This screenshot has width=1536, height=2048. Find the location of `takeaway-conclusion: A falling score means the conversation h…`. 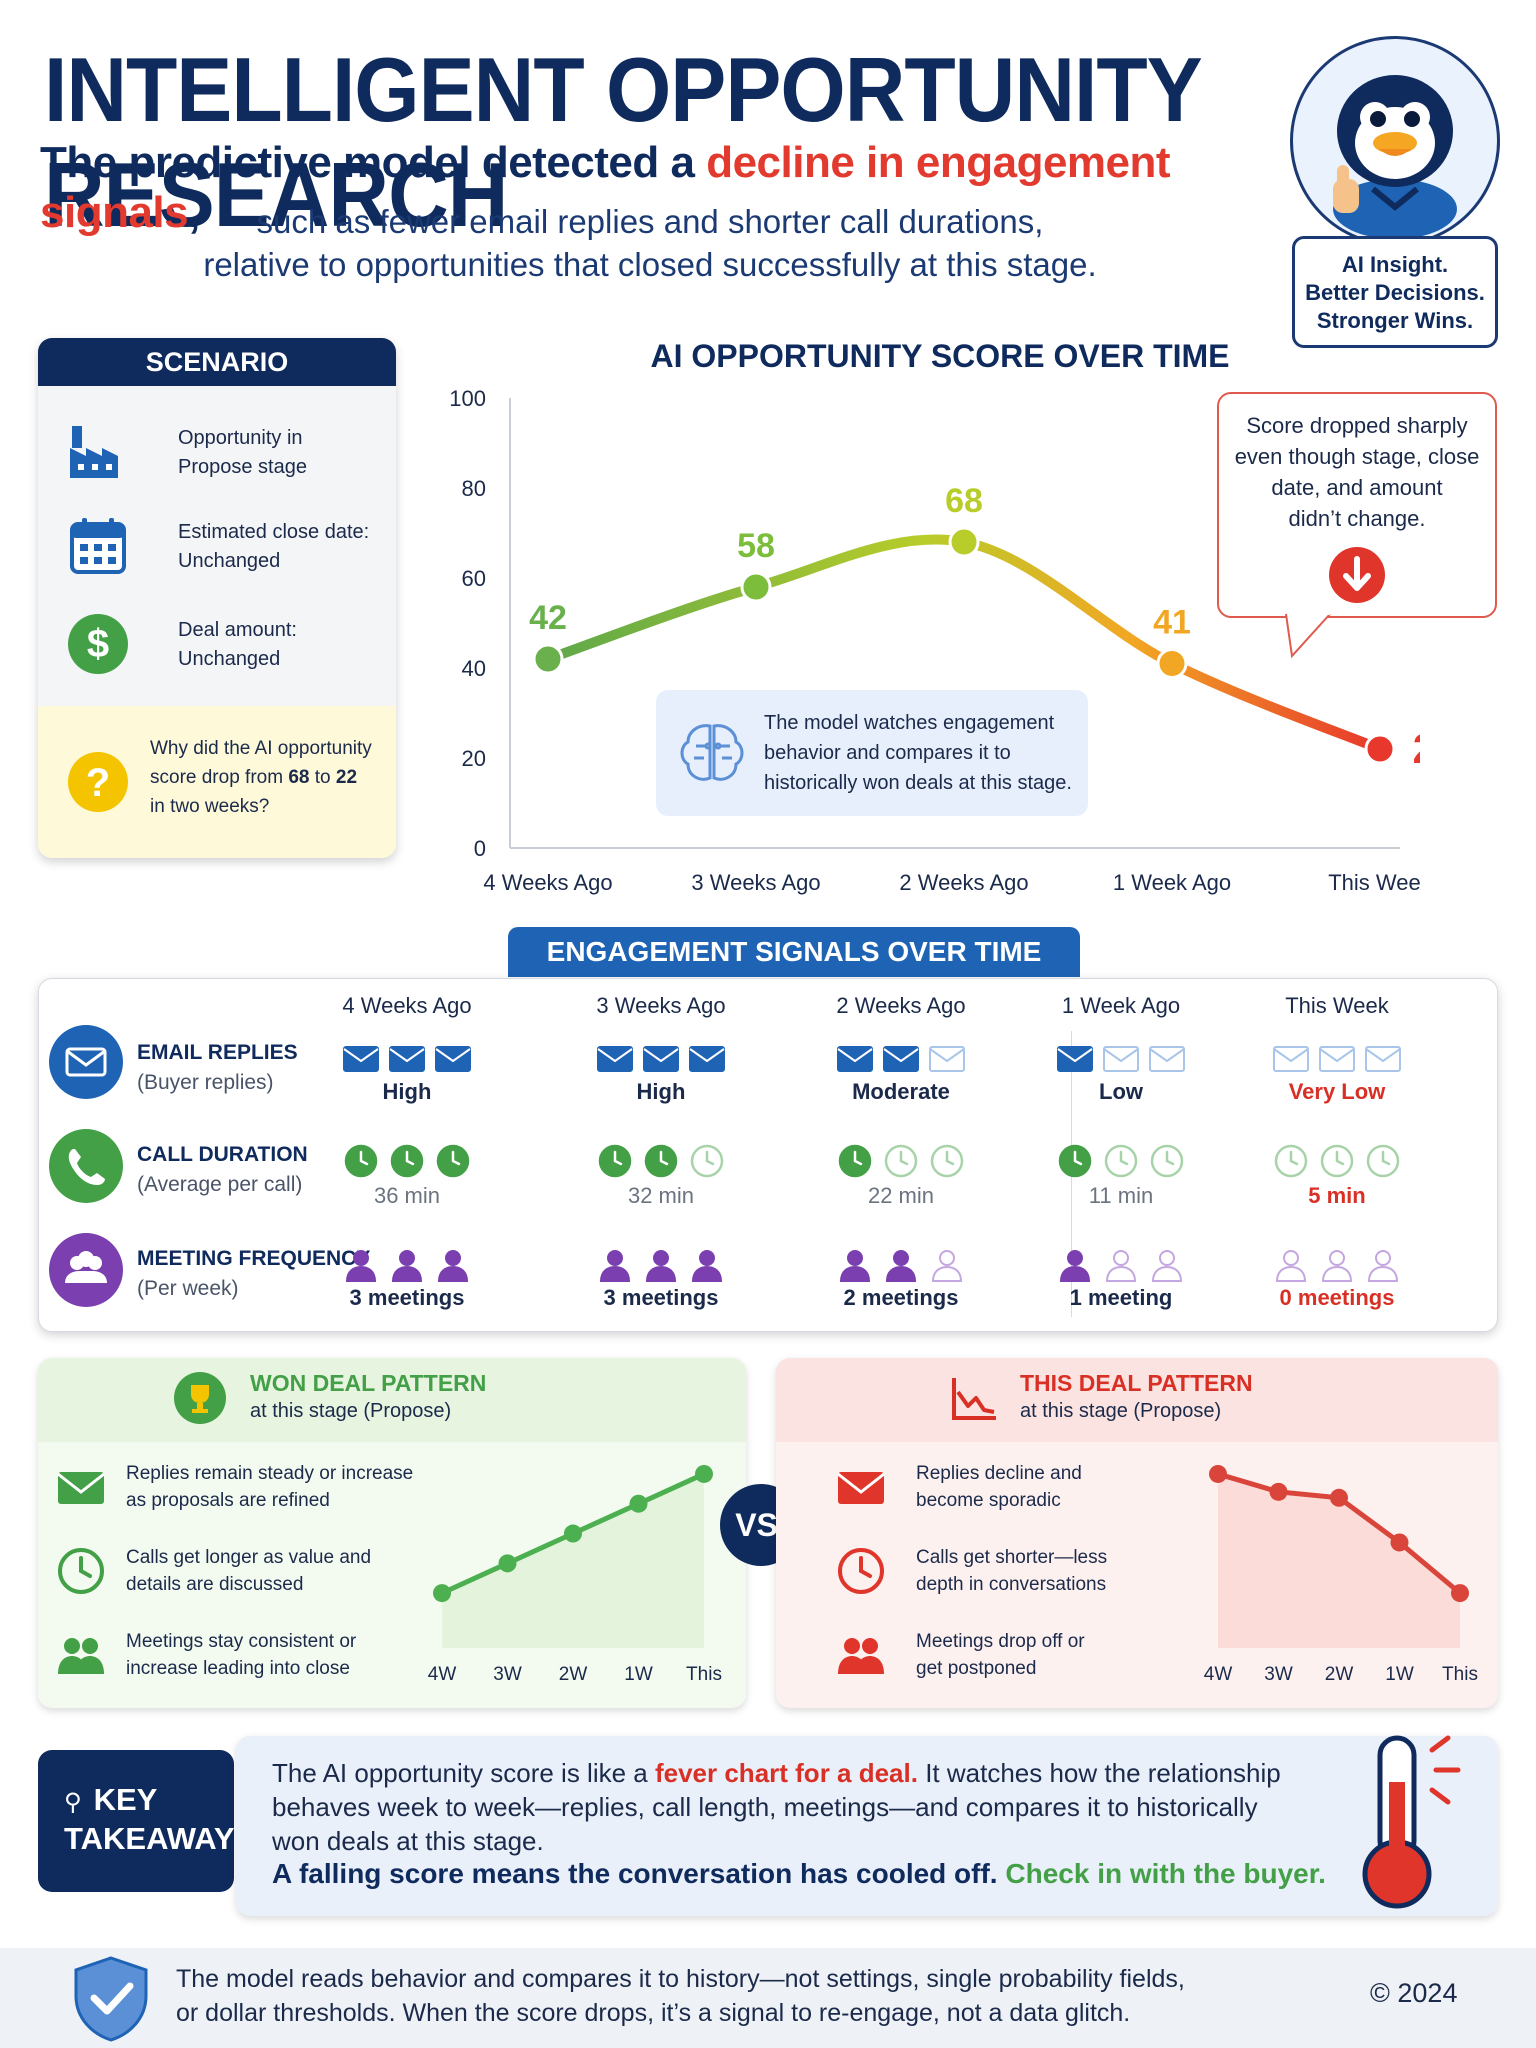

takeaway-conclusion: A falling score means the conversation h… is located at coordinates (802, 1874).